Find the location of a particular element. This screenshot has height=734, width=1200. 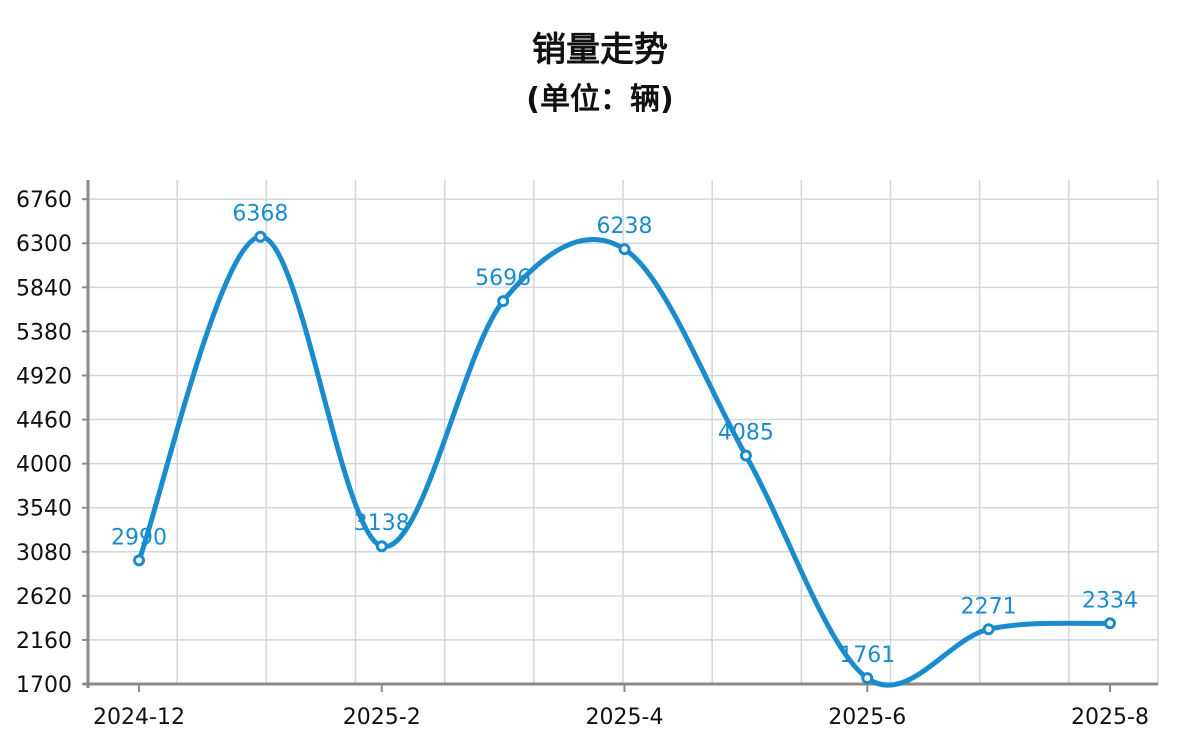

x-axis-ticks: 2024-12 2025-2 2025-4 2025-6 2025-8 is located at coordinates (621, 707).